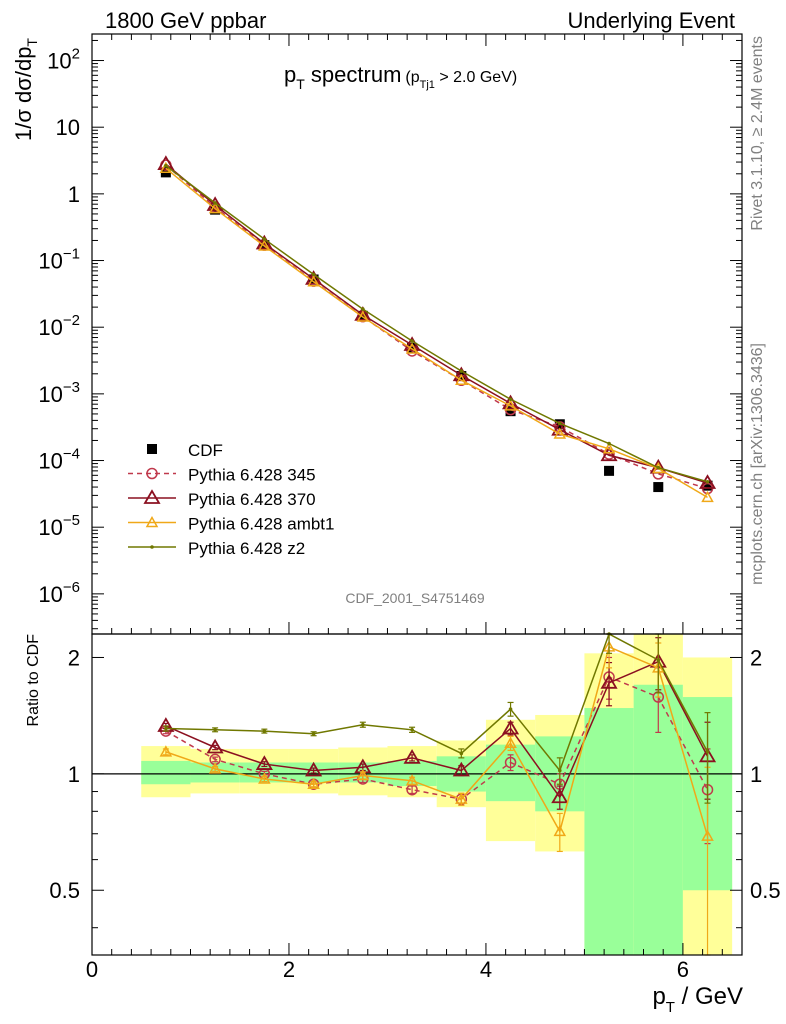  I want to click on y-tick-label-main: 10⁻⁴, so click(59, 460).